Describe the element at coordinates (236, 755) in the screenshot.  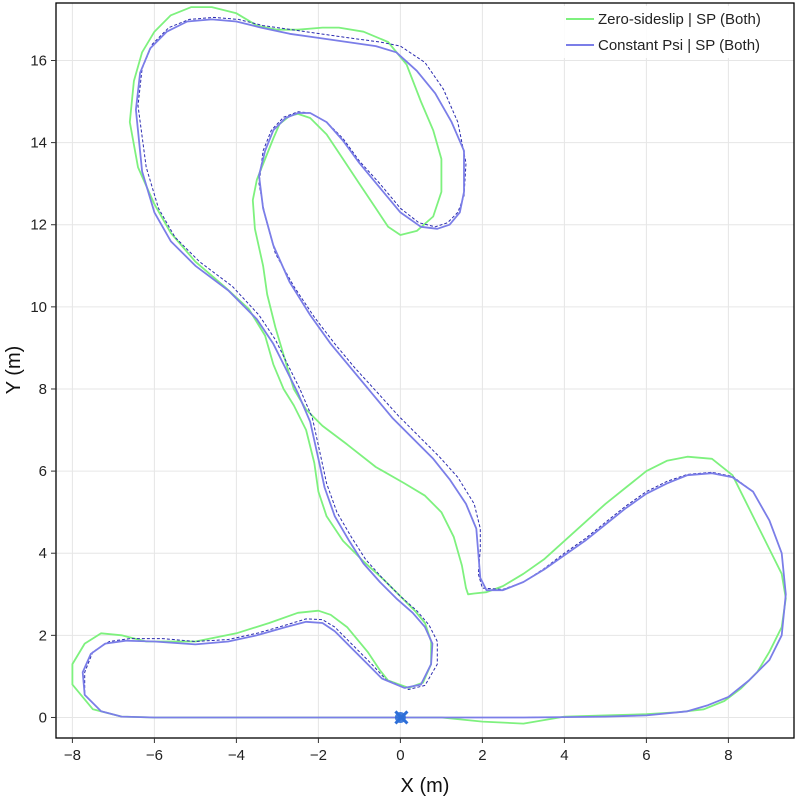
I see `x-tick-label-2: −4` at that location.